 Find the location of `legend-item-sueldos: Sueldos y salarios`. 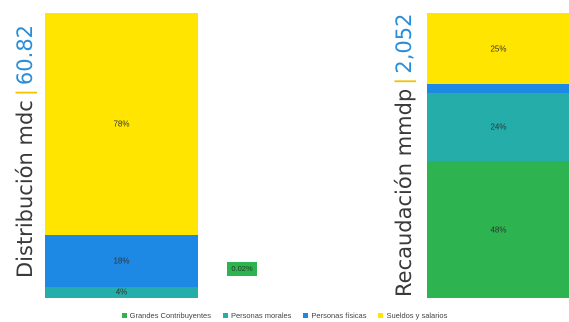

legend-item-sueldos: Sueldos y salarios is located at coordinates (412, 315).